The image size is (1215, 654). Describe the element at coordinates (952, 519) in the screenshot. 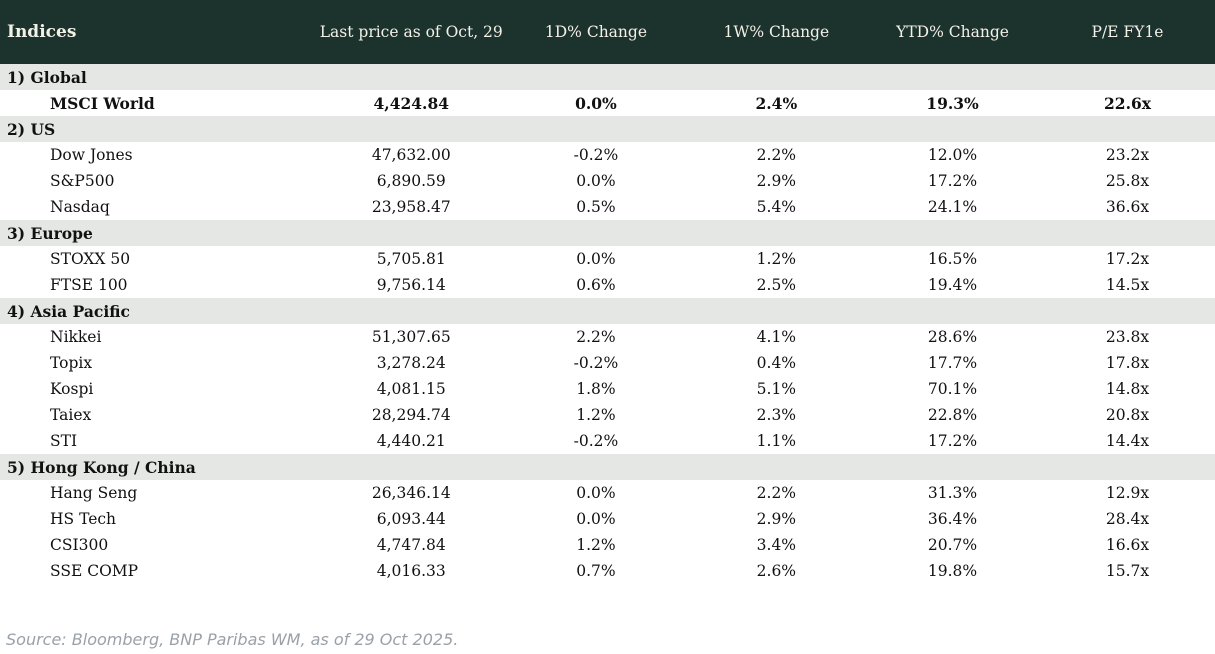

I see `ytd-change-cell: 36.4%` at that location.